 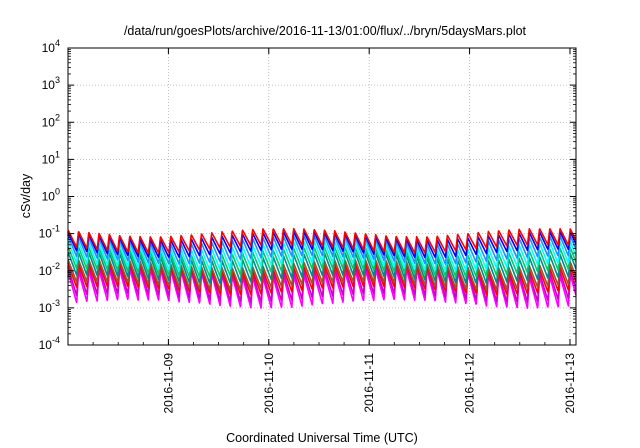 I want to click on y-tick-label: 10⁻³, so click(x=49, y=306).